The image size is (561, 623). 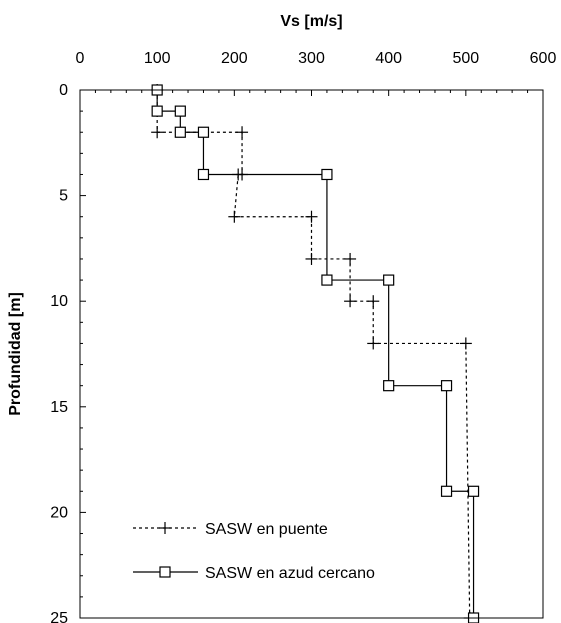 What do you see at coordinates (311, 58) in the screenshot?
I see `x-tick-label: 300` at bounding box center [311, 58].